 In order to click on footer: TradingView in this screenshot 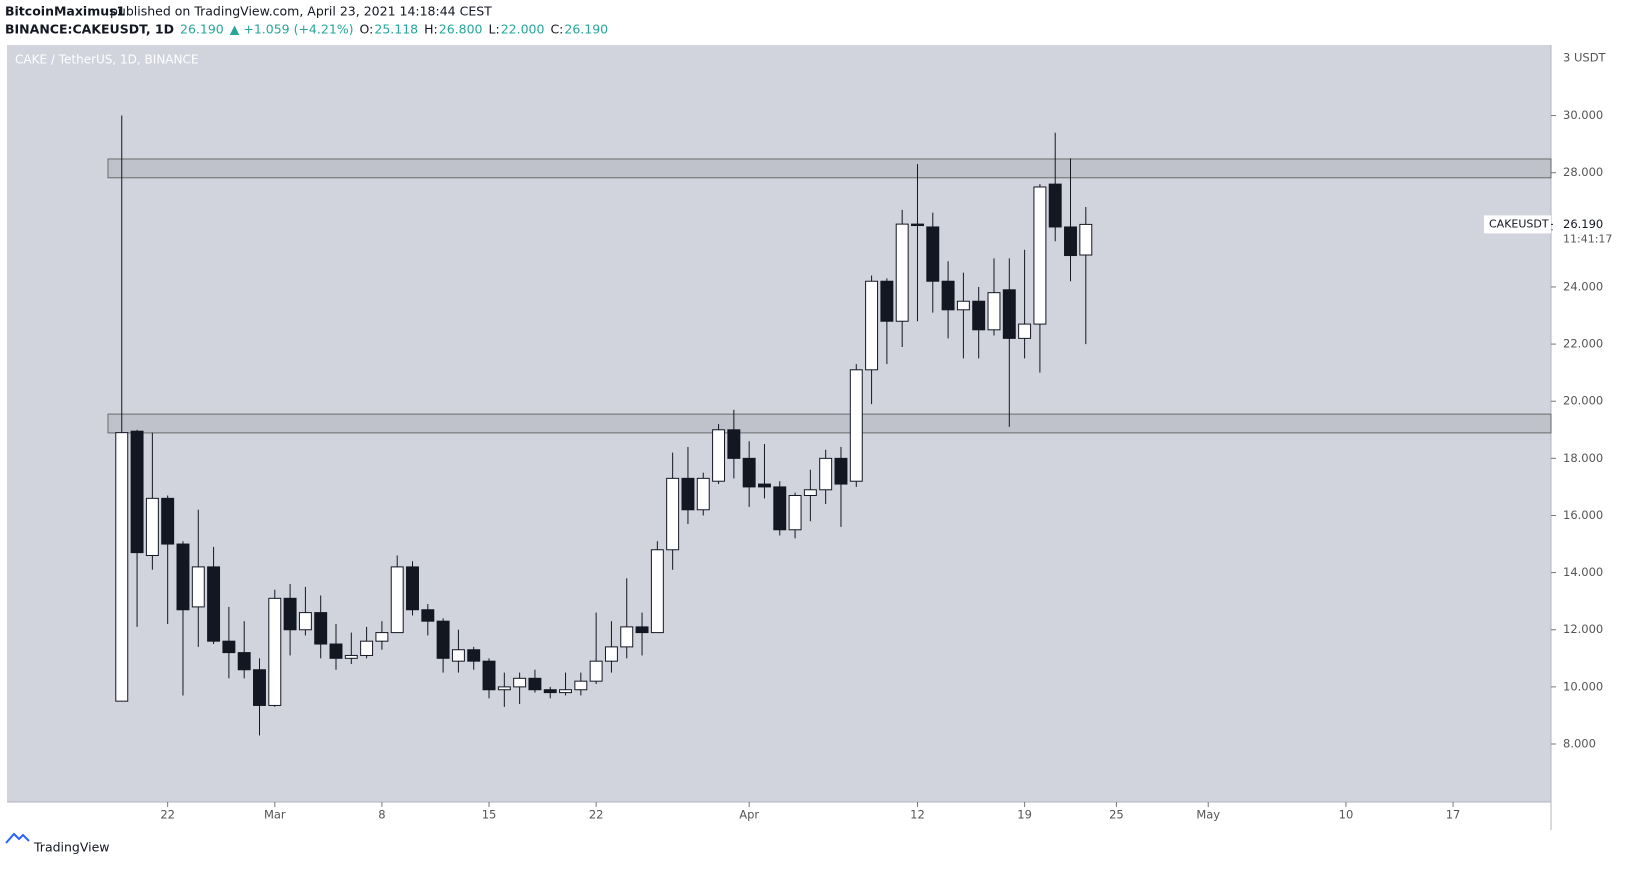, I will do `click(71, 847)`.